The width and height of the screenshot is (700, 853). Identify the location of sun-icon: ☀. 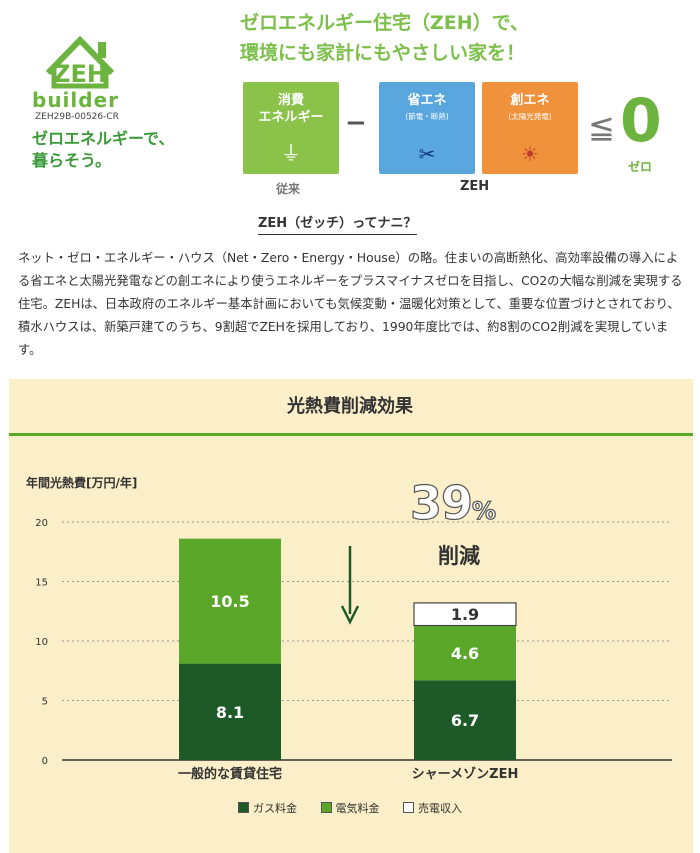
(530, 154).